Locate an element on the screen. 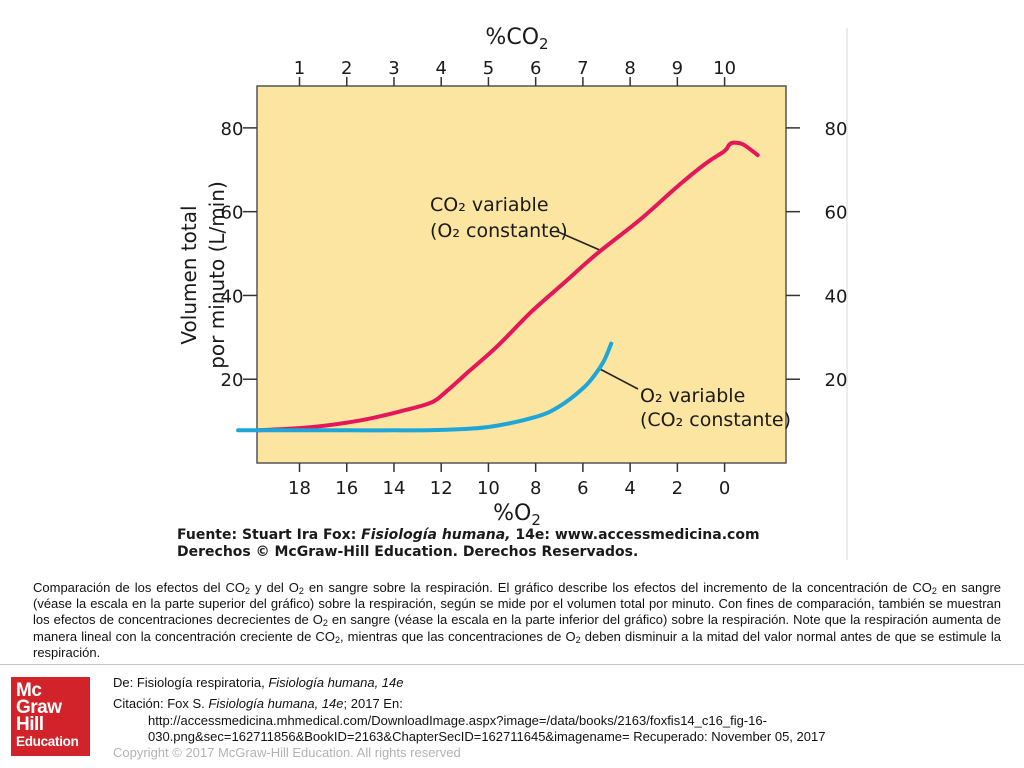 Image resolution: width=1024 pixels, height=768 pixels. o2-series-label-line1: O₂ variable is located at coordinates (692, 396).